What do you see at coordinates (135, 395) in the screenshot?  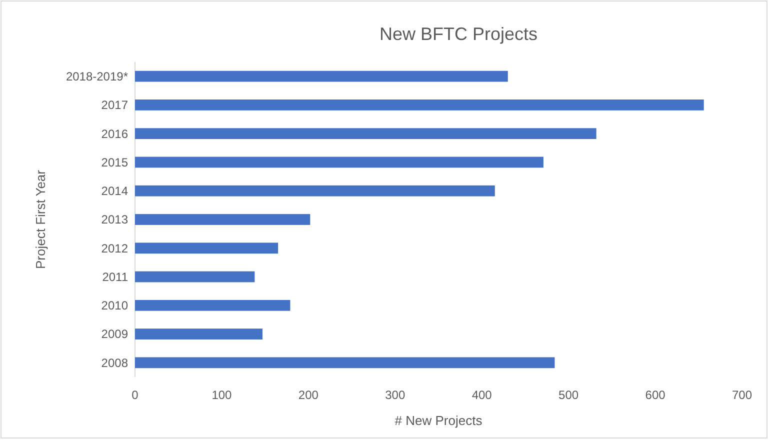 I see `x-tick-label: 0` at bounding box center [135, 395].